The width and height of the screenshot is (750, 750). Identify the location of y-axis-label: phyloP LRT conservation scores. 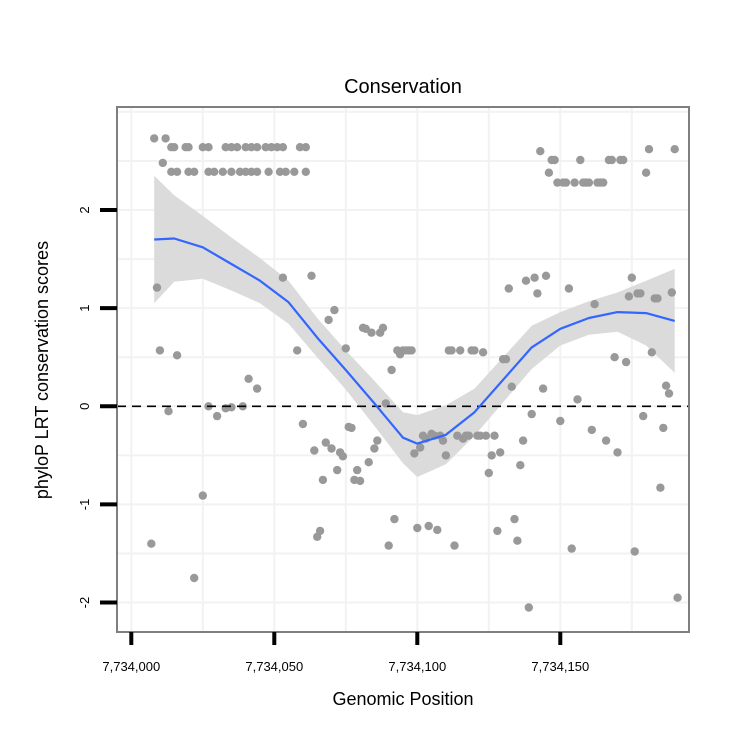
(42, 370).